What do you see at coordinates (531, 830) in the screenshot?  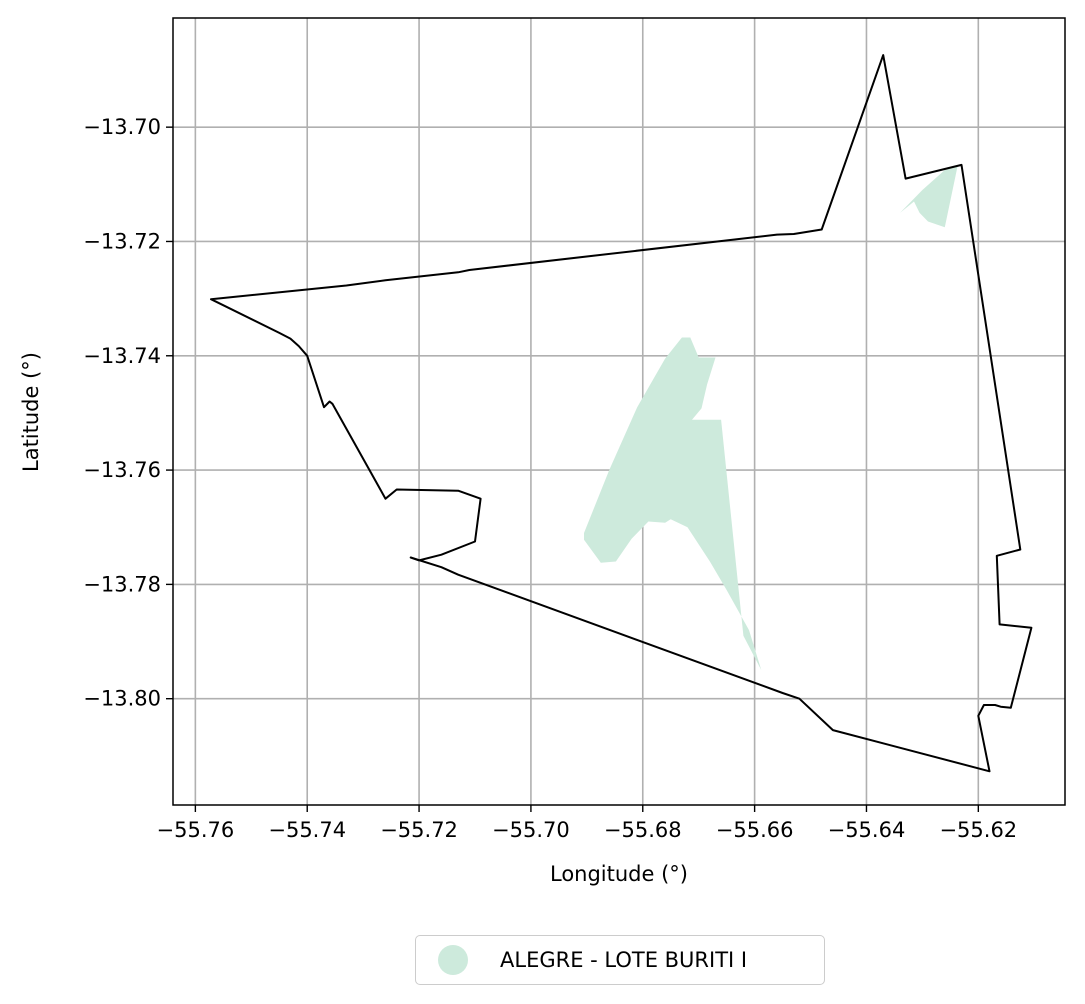 I see `x-tick-label: −55.70` at bounding box center [531, 830].